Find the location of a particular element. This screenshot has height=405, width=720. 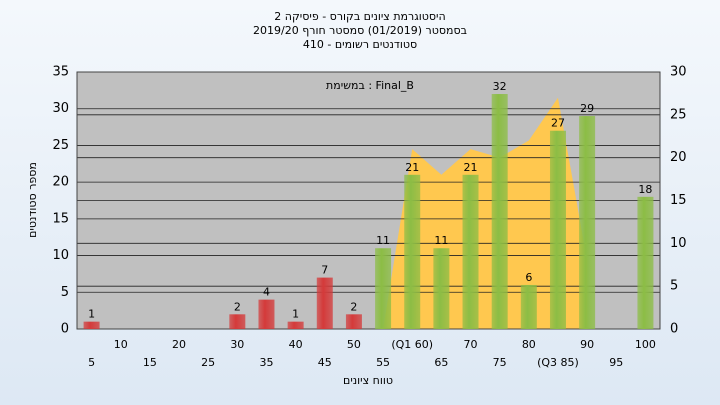

data-label: 4 is located at coordinates (266, 292).